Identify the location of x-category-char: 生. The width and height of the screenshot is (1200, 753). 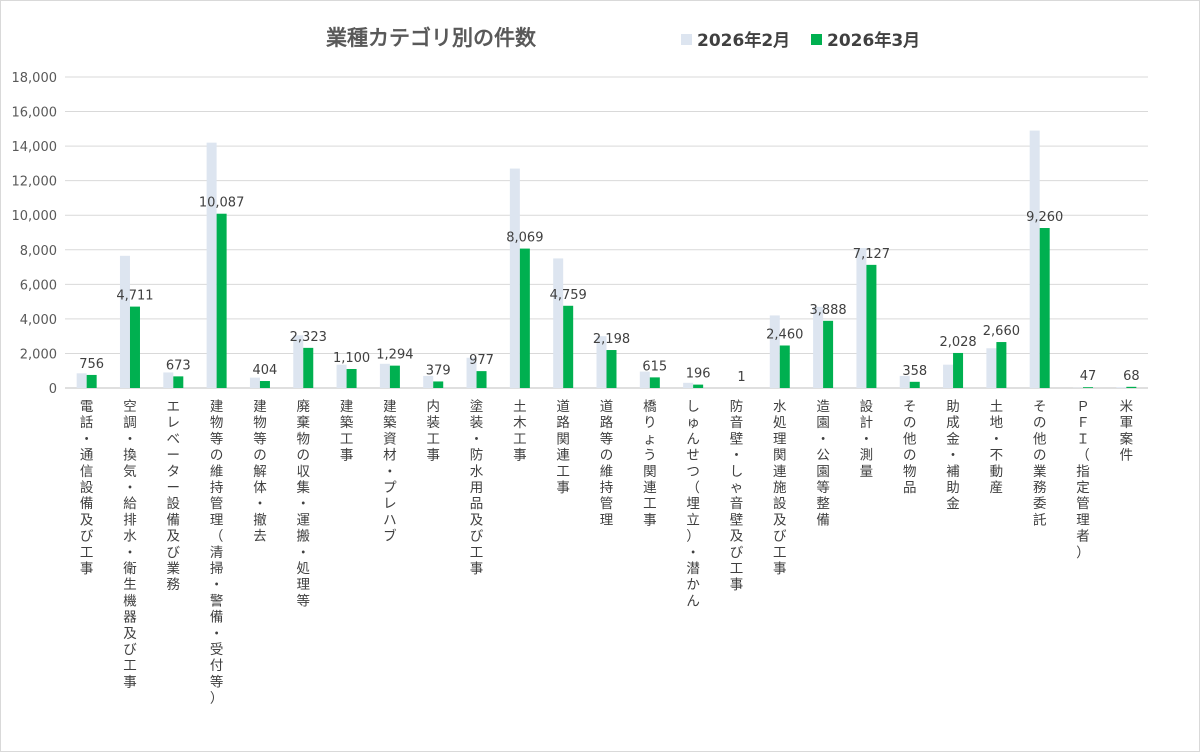
(130, 585).